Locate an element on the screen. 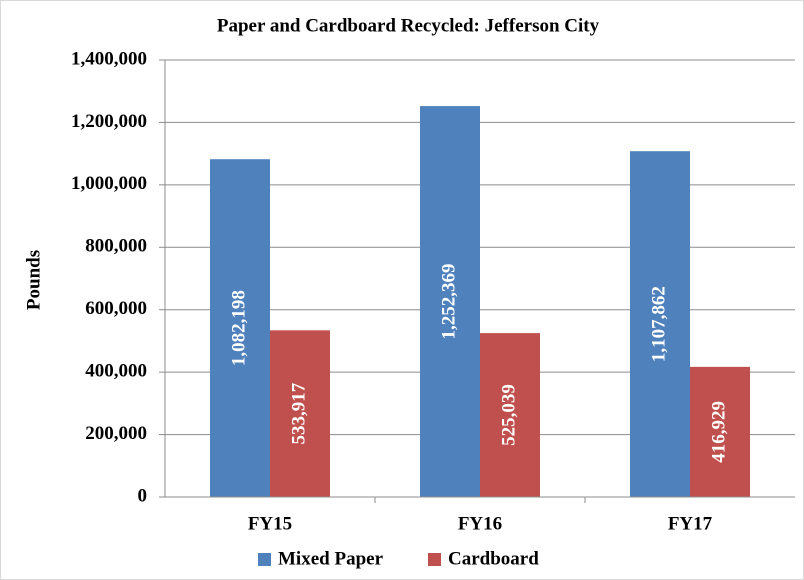  y-tick-label: 400,000 is located at coordinates (116, 371).